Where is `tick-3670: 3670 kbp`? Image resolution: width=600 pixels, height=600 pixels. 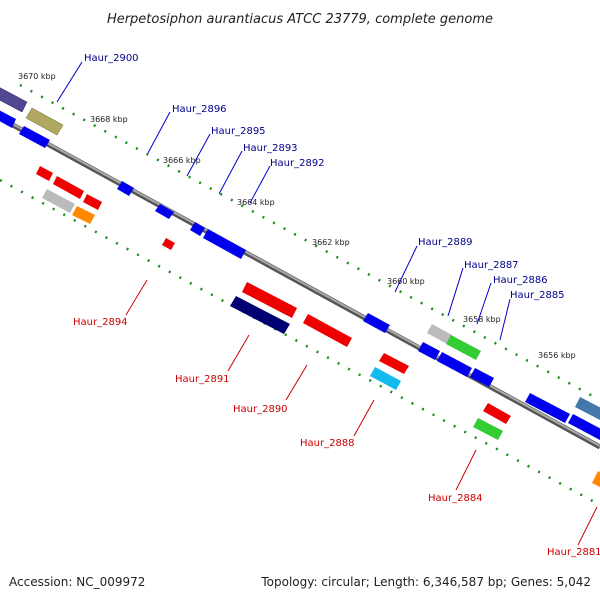 tick-3670: 3670 kbp is located at coordinates (37, 76).